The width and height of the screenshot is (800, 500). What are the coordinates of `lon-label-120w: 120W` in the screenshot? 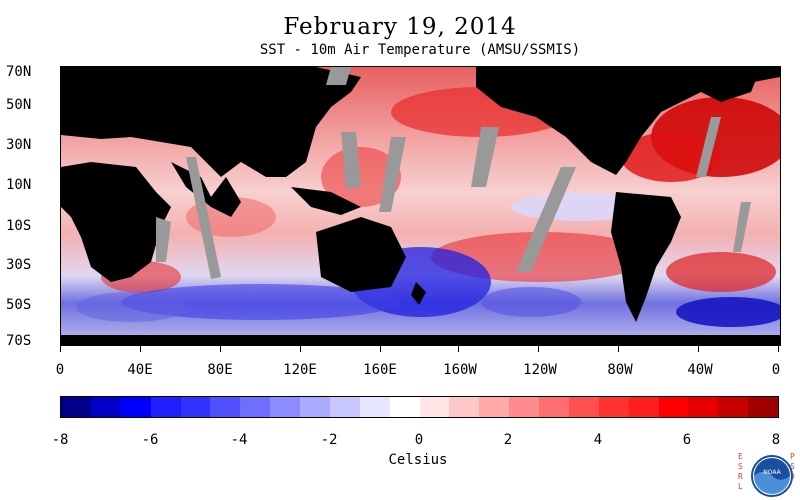 It's located at (540, 370).